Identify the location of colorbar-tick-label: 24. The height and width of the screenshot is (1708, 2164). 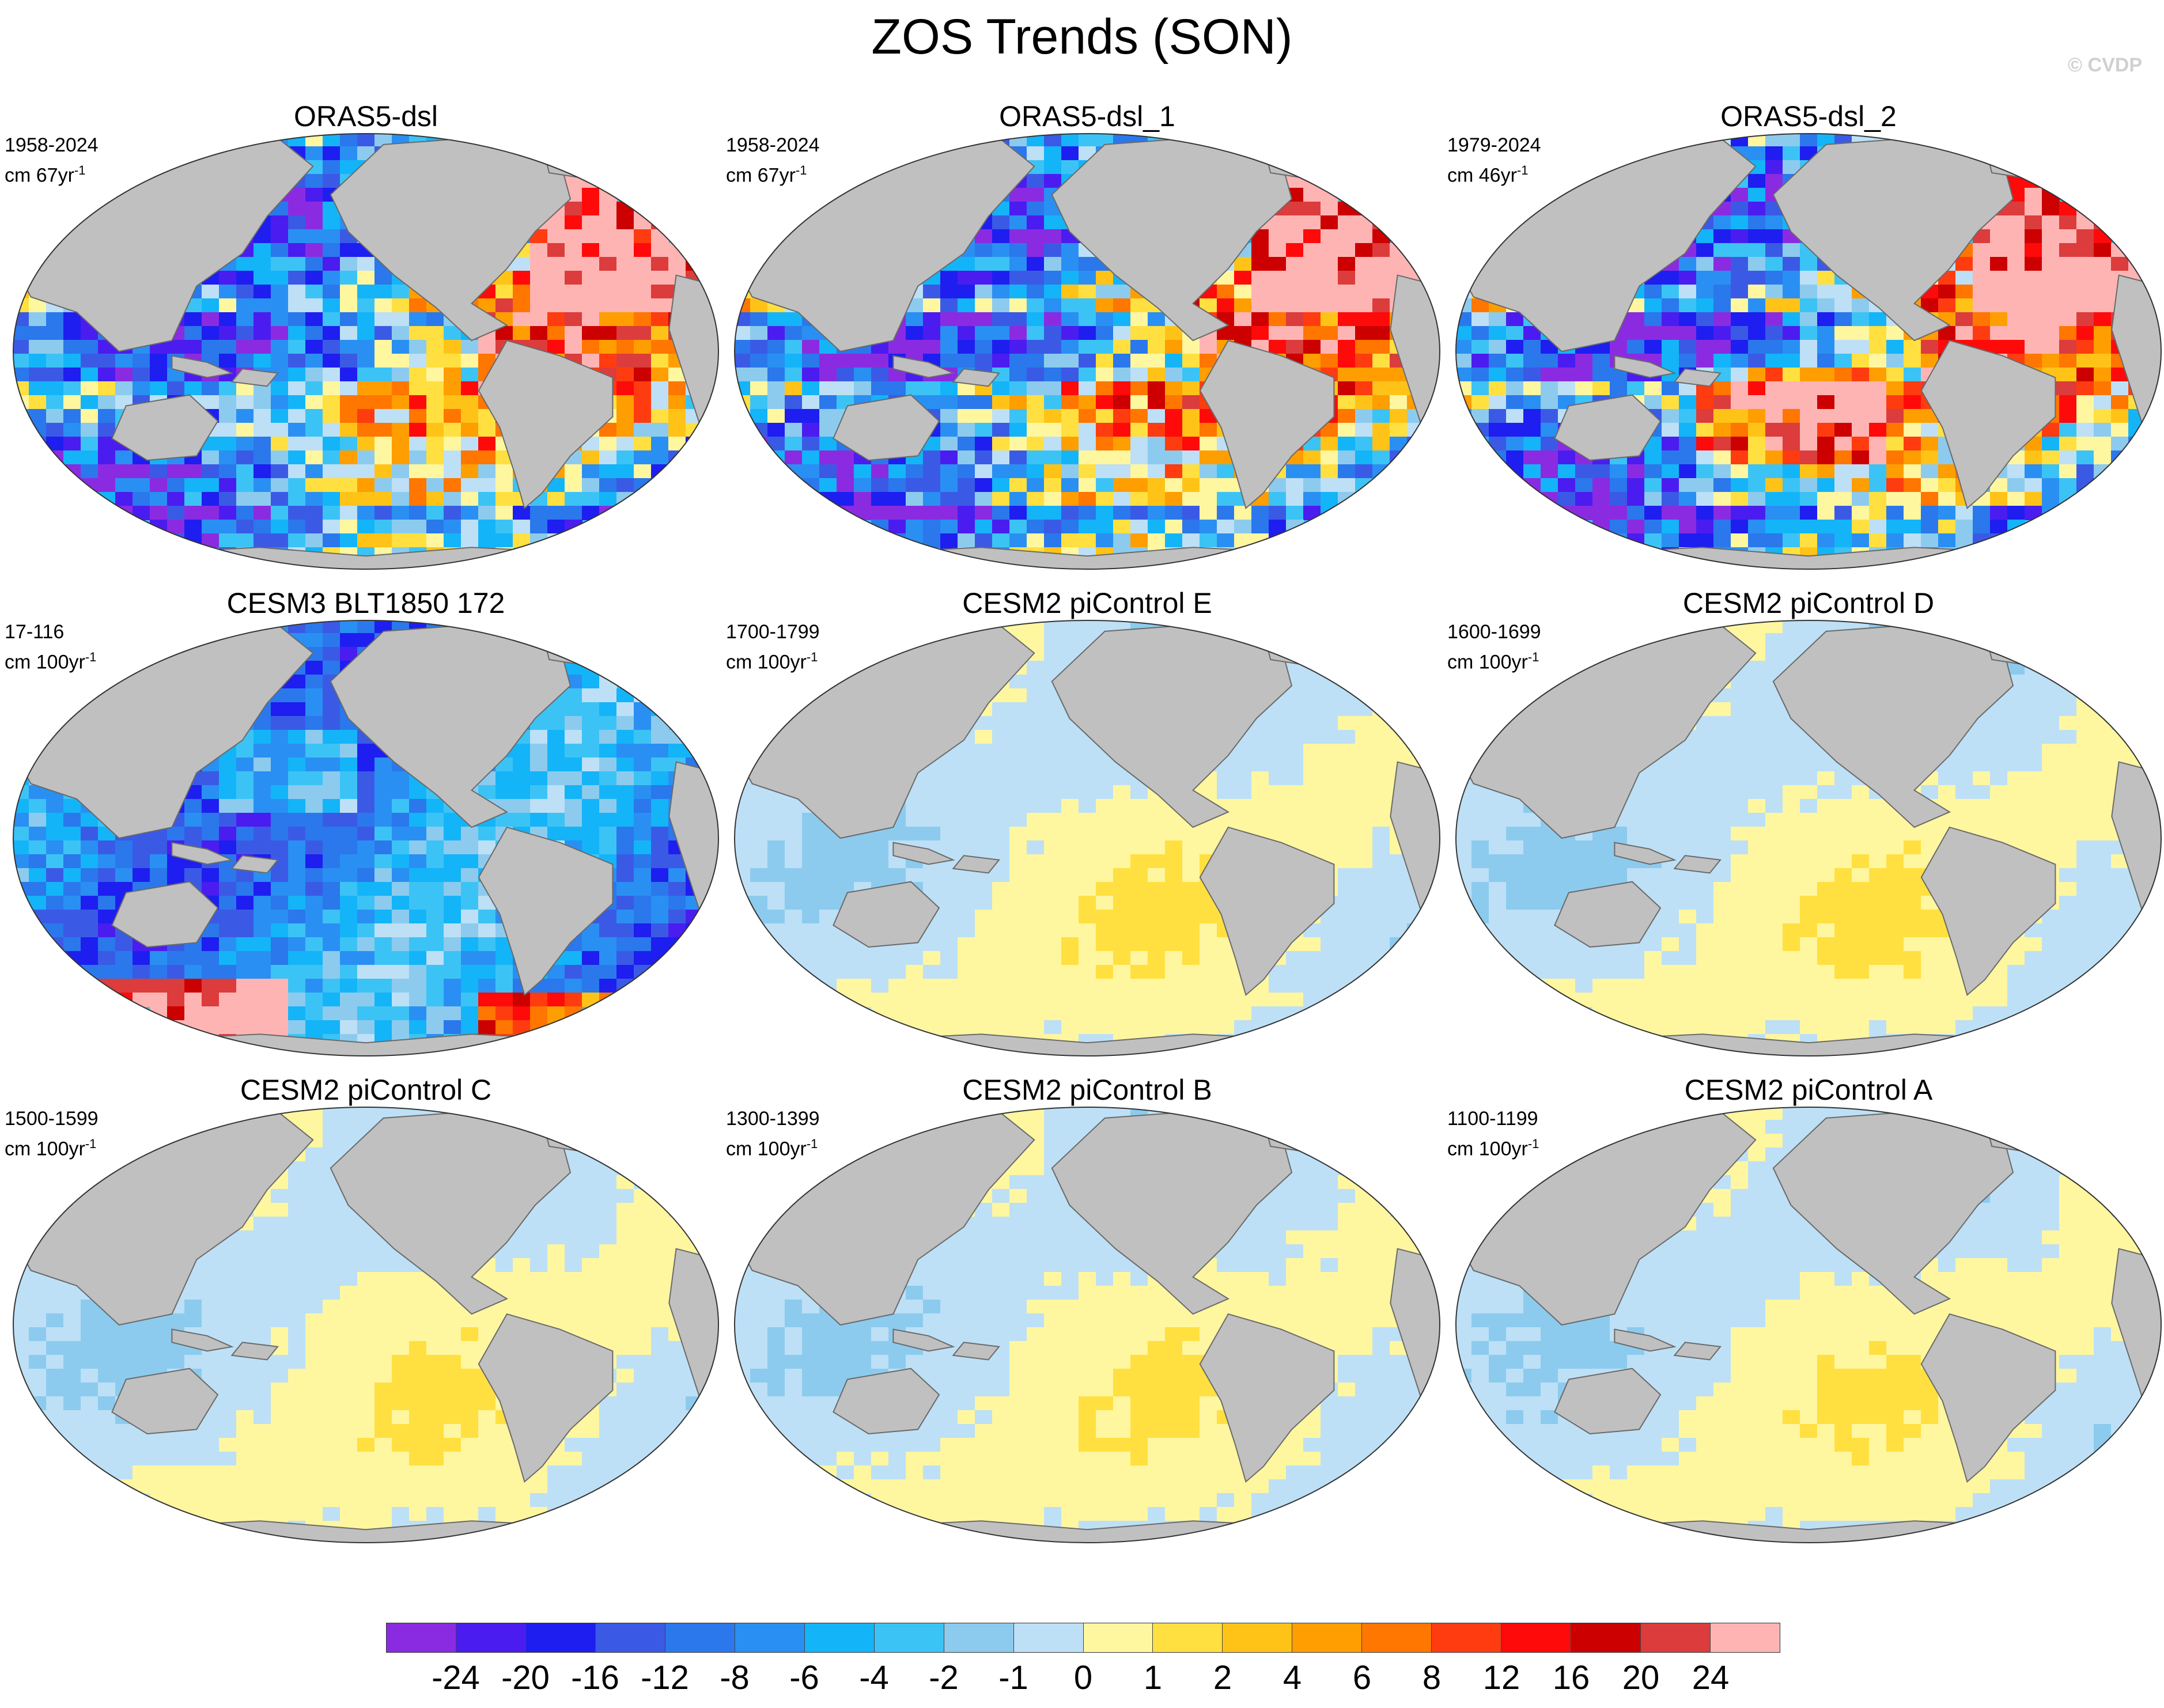
(1711, 1678).